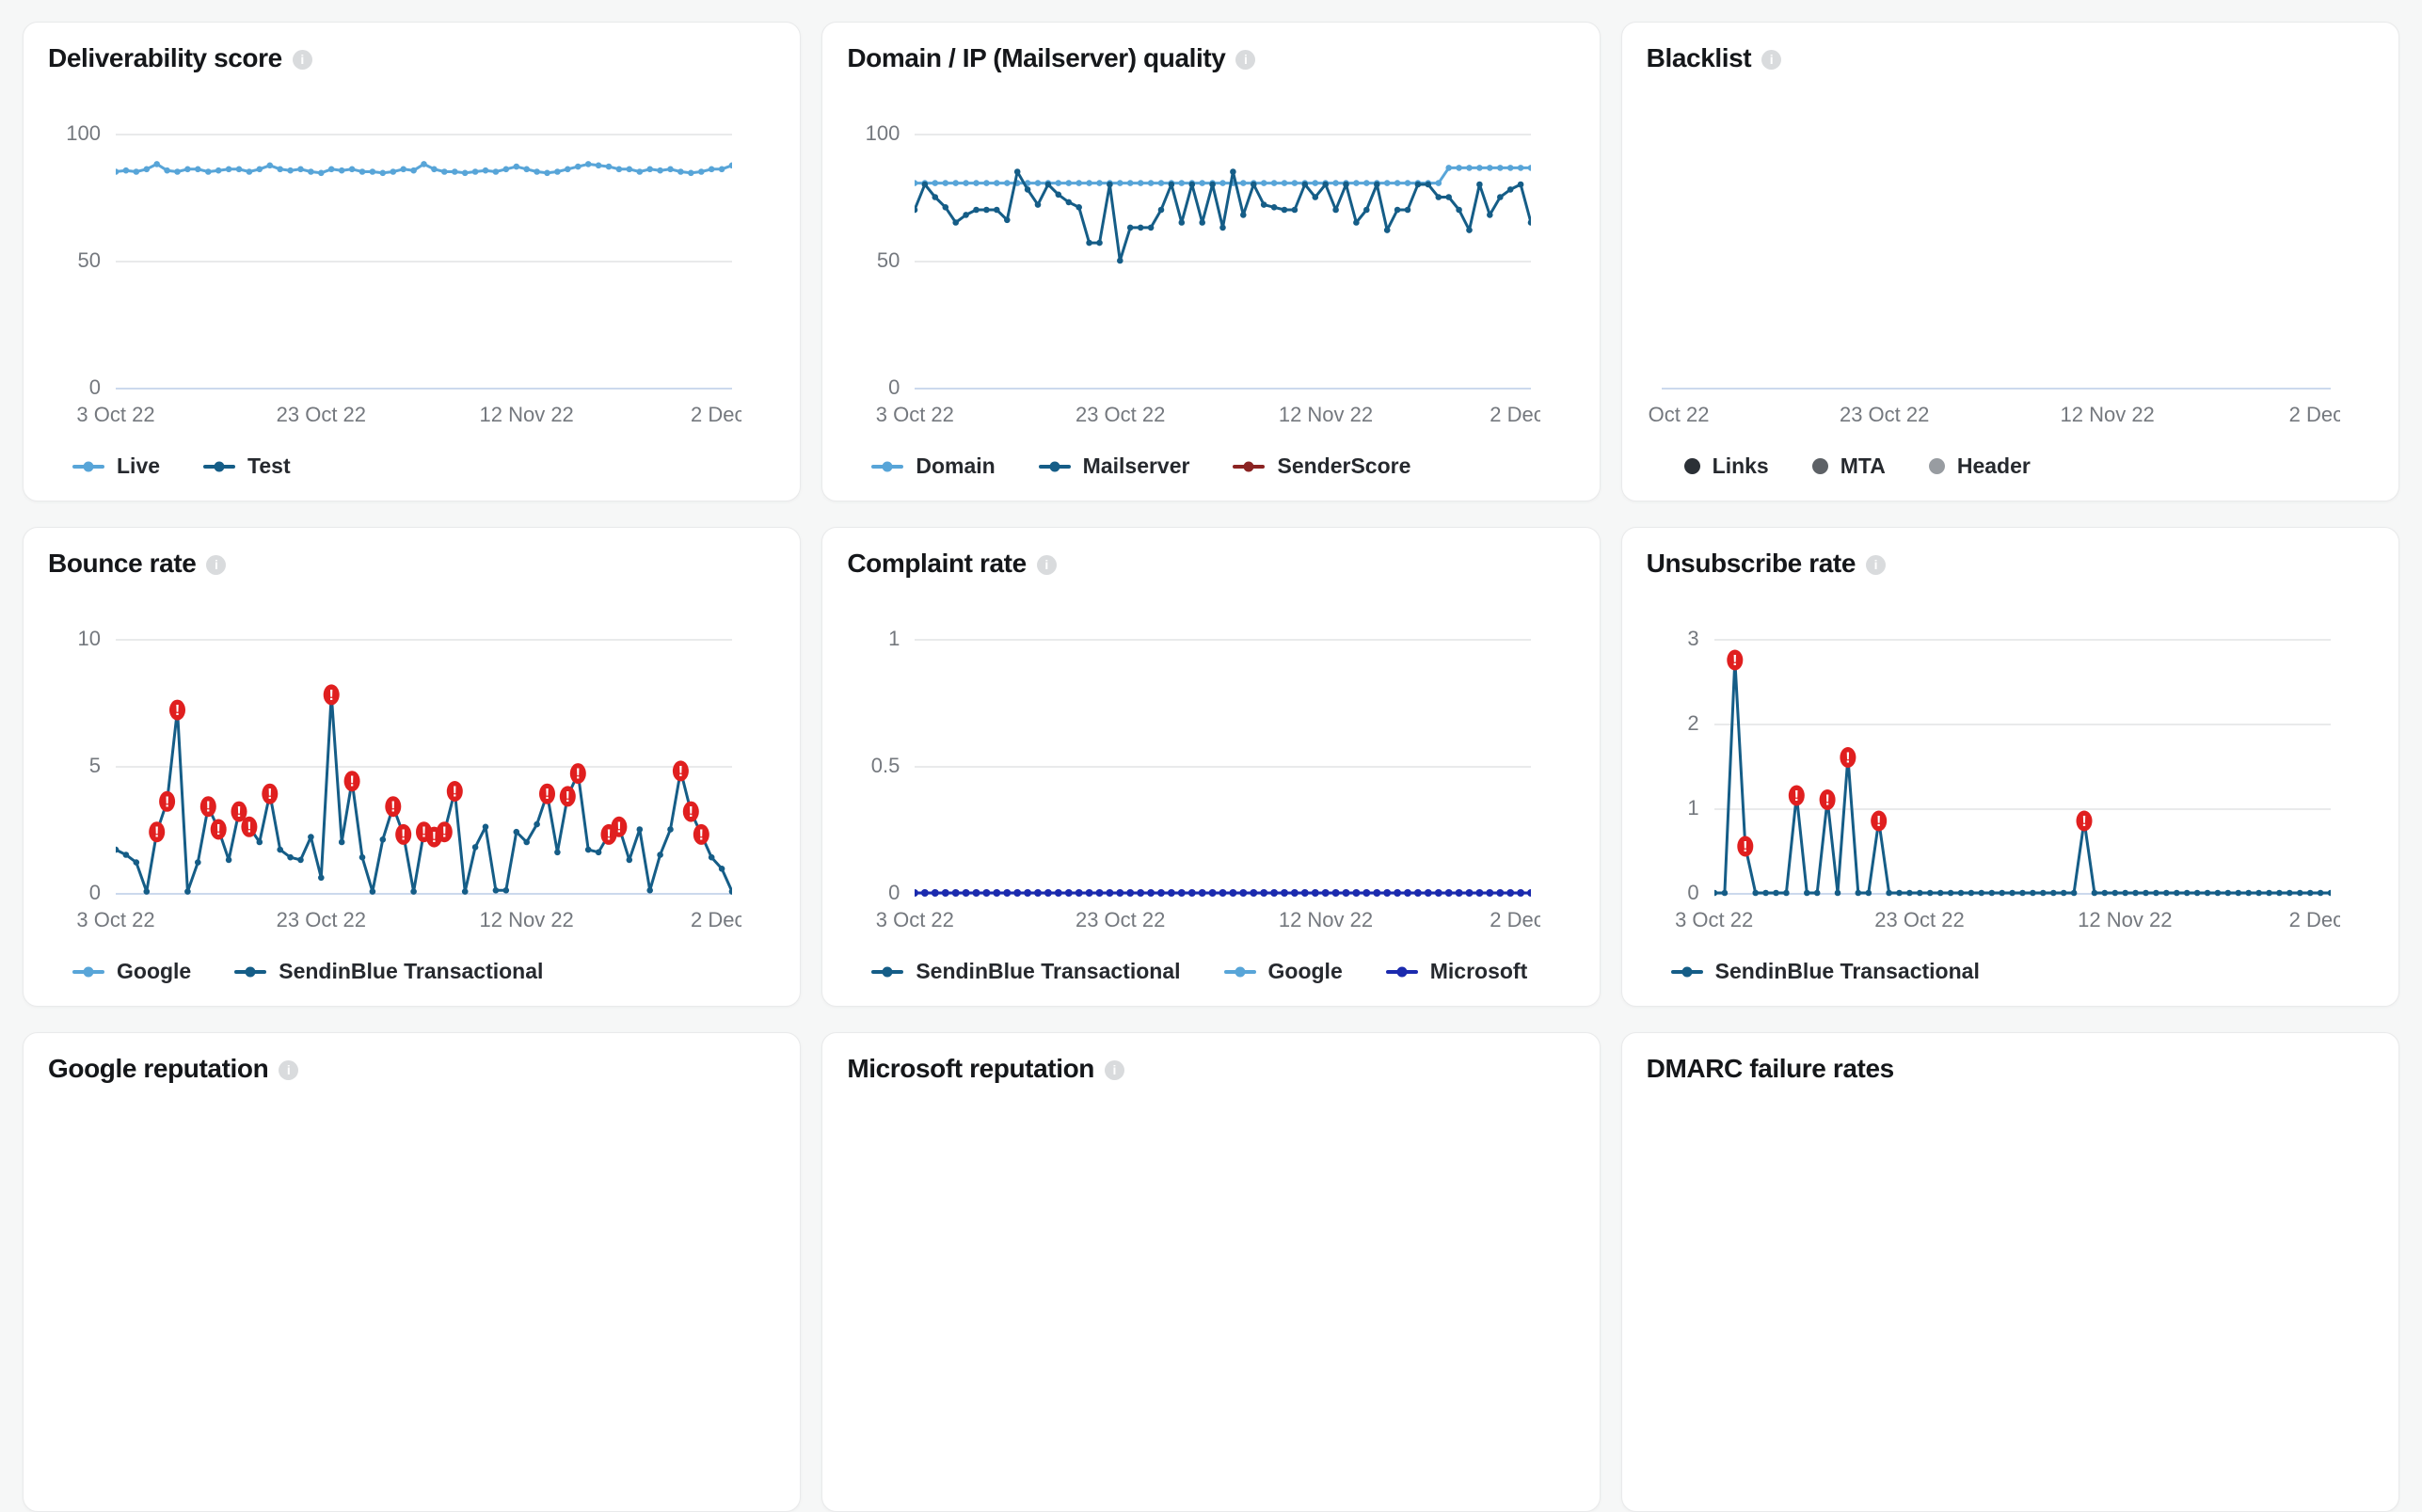 Image resolution: width=2422 pixels, height=1512 pixels. I want to click on card-header: DMARC failure rates, so click(2011, 1072).